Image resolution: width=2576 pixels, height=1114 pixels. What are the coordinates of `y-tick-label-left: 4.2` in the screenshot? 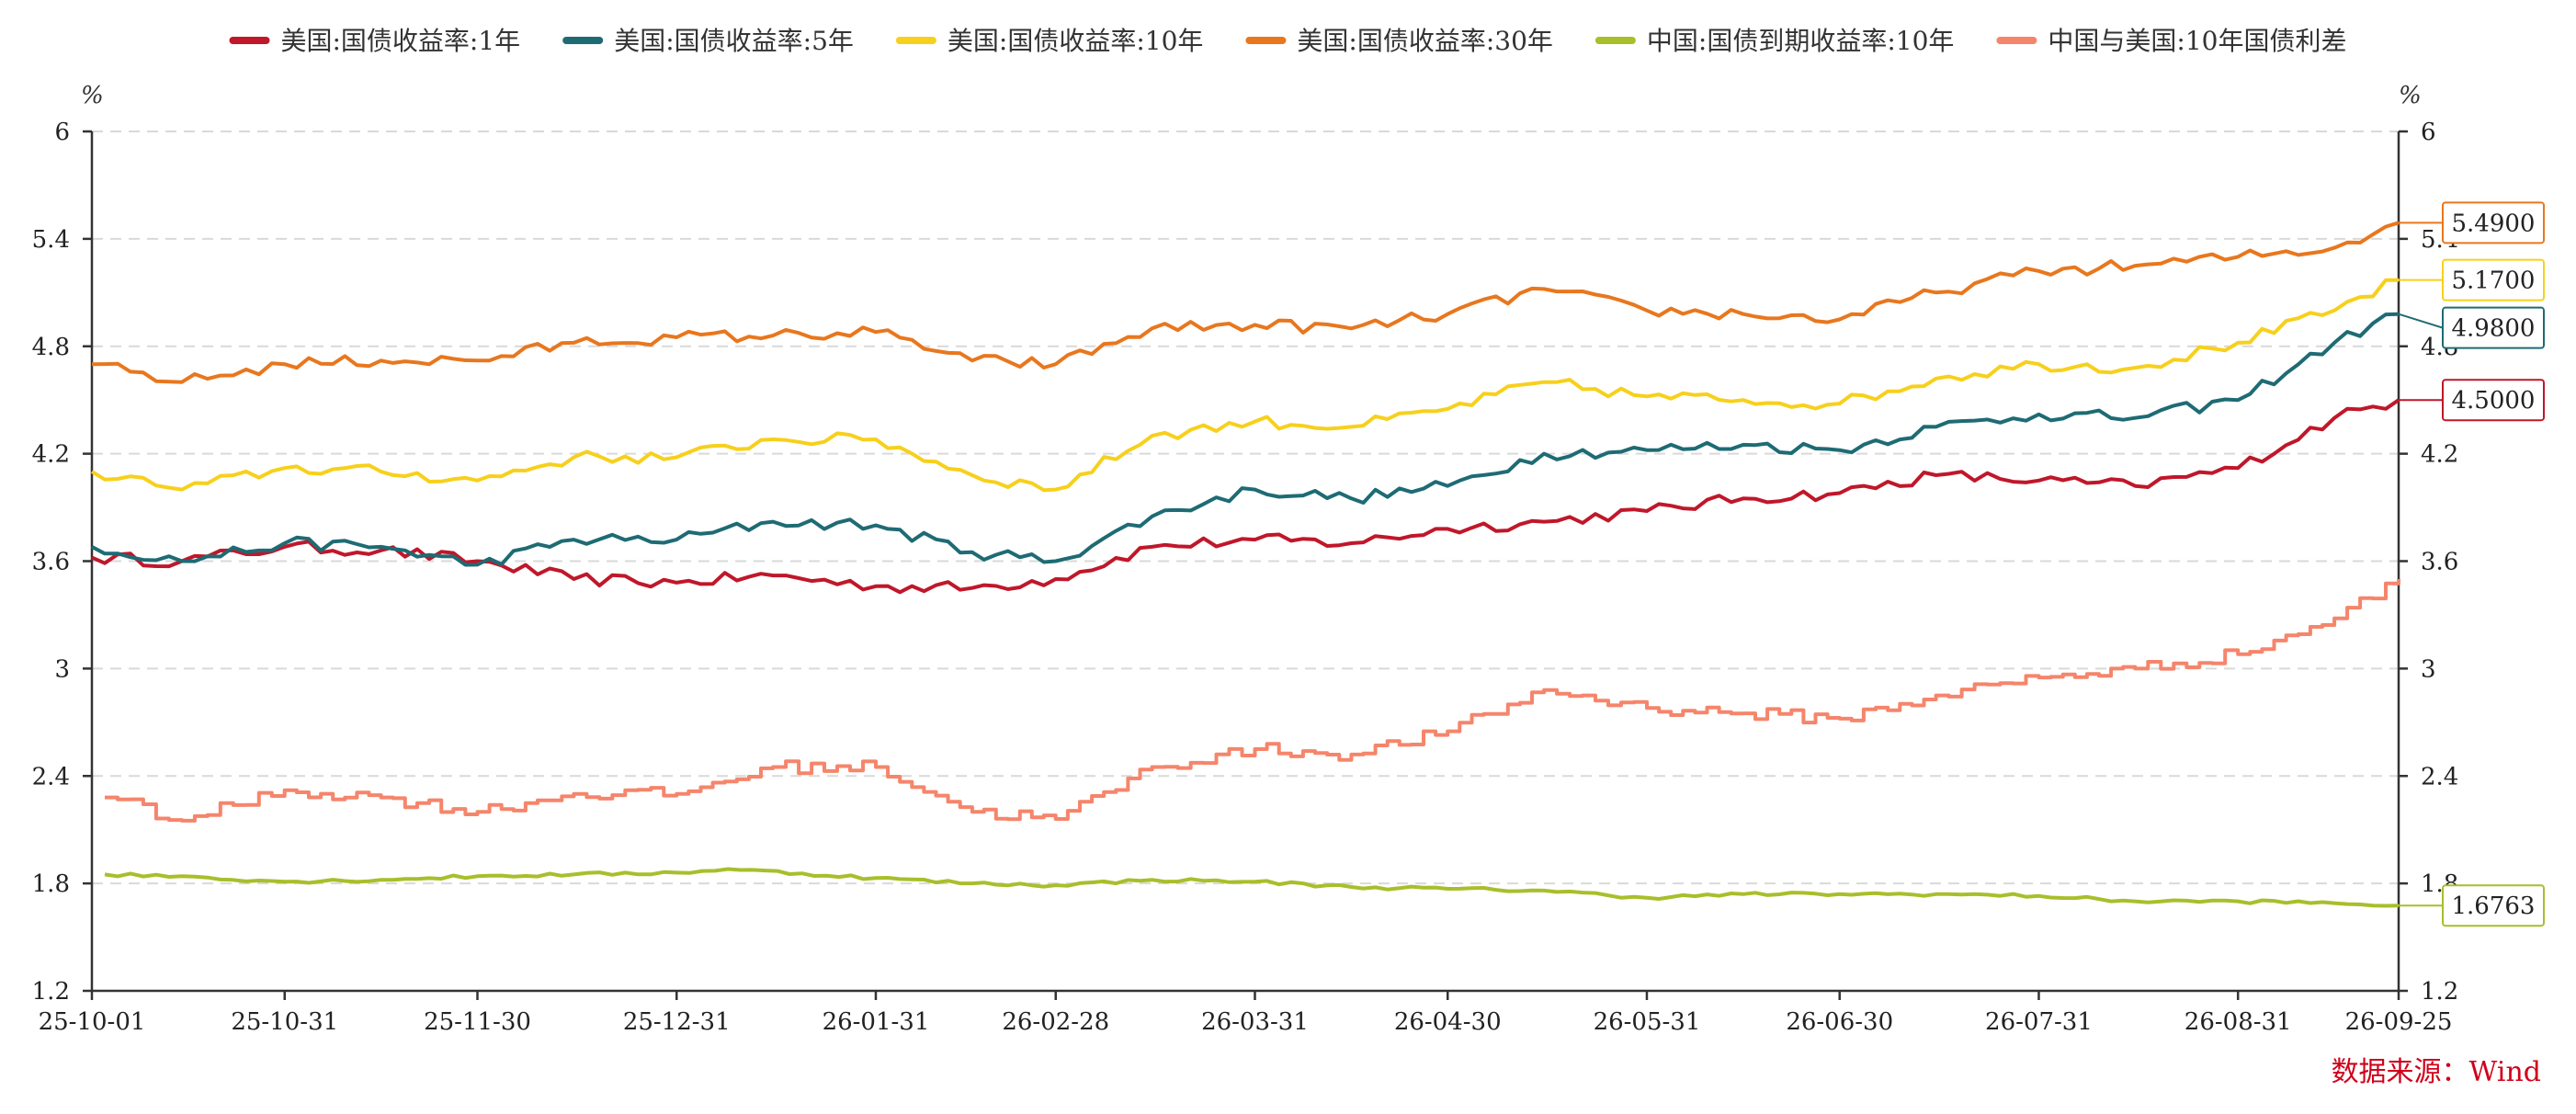 It's located at (51, 455).